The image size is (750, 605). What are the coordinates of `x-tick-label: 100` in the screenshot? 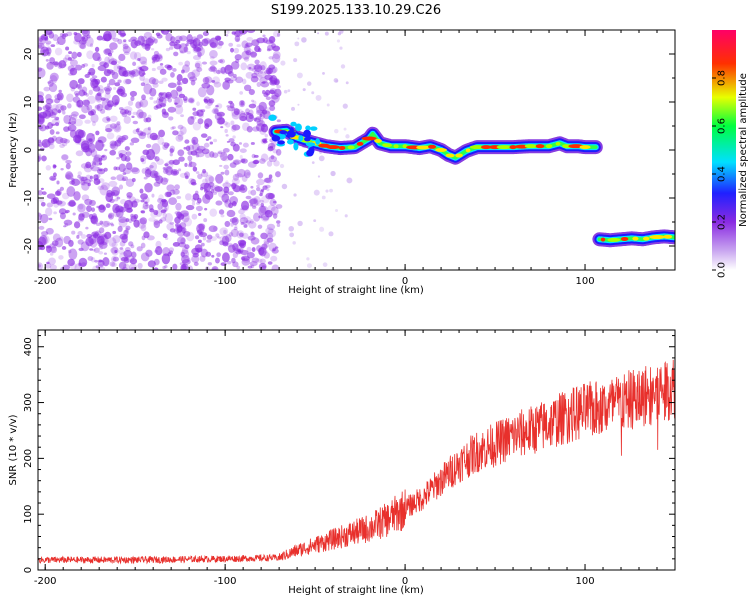 It's located at (584, 281).